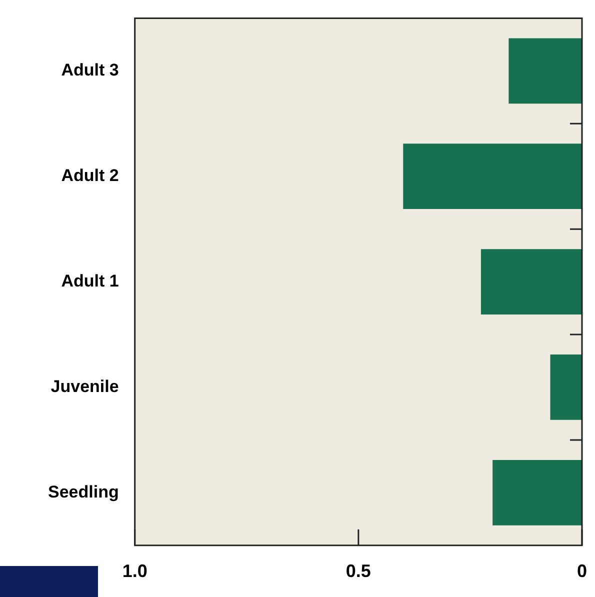 The width and height of the screenshot is (595, 597). I want to click on x-tick-label: 0.5, so click(358, 571).